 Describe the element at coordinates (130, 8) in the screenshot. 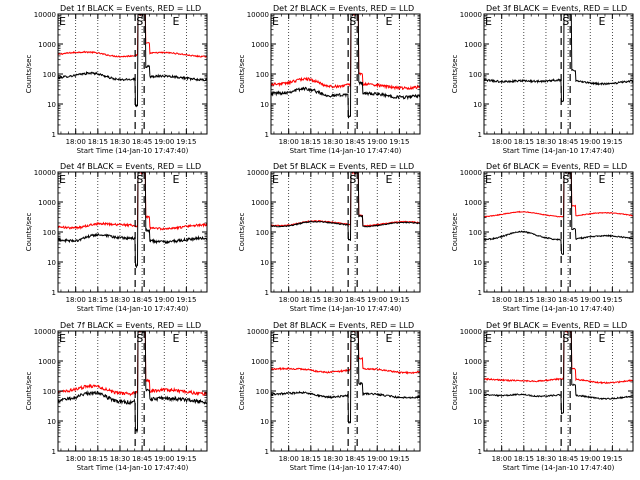

I see `panel-title: Det 1f BLACK = Events, RED = LLD` at that location.